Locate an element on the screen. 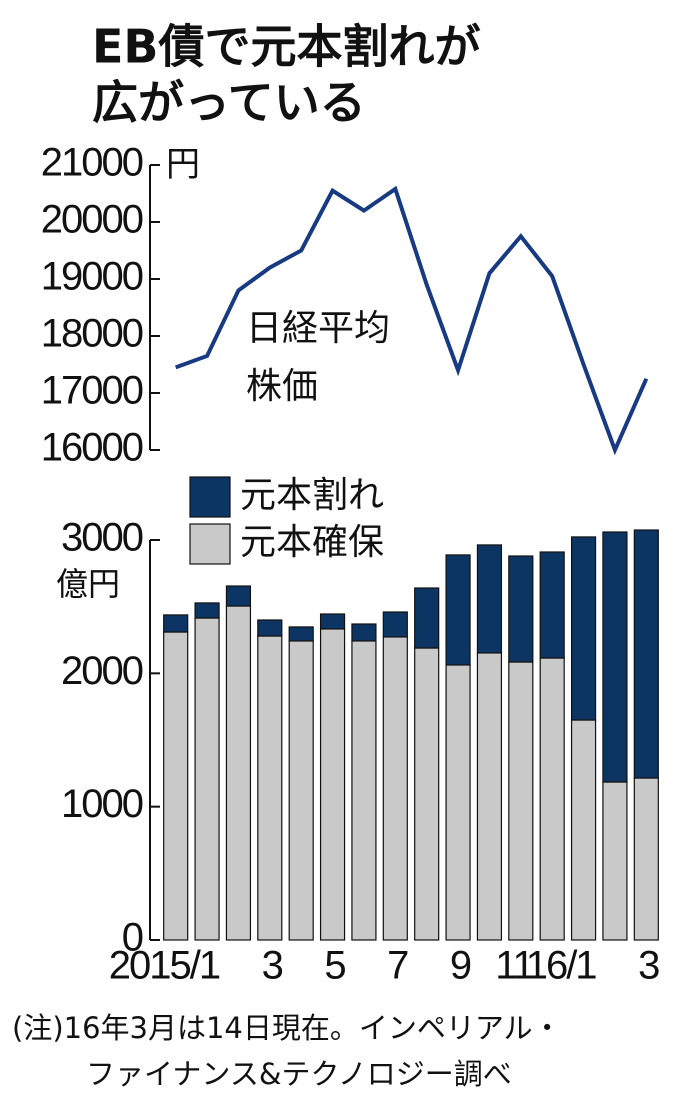 Image resolution: width=680 pixels, height=1107 pixels. x-tick-label: 7 is located at coordinates (397, 966).